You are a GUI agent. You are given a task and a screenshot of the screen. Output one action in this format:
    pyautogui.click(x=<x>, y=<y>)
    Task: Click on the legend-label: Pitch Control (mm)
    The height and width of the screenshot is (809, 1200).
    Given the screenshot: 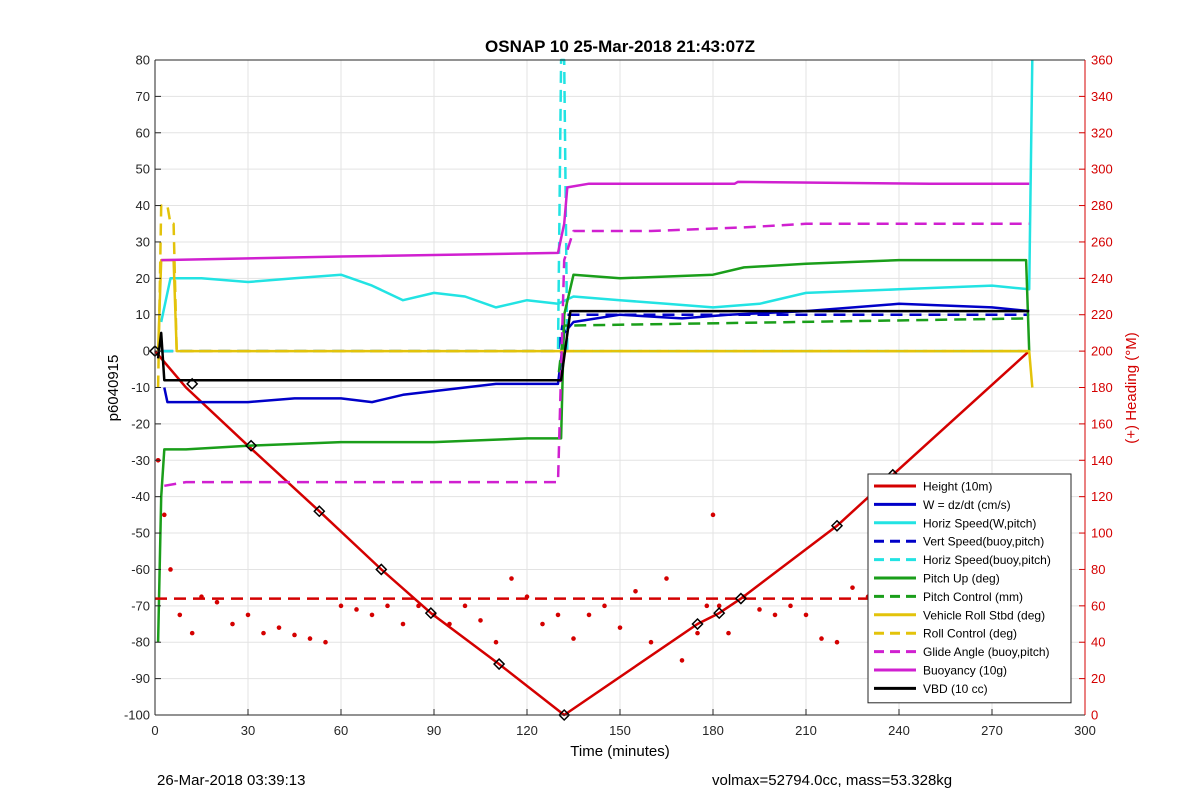 What is the action you would take?
    pyautogui.click(x=973, y=597)
    